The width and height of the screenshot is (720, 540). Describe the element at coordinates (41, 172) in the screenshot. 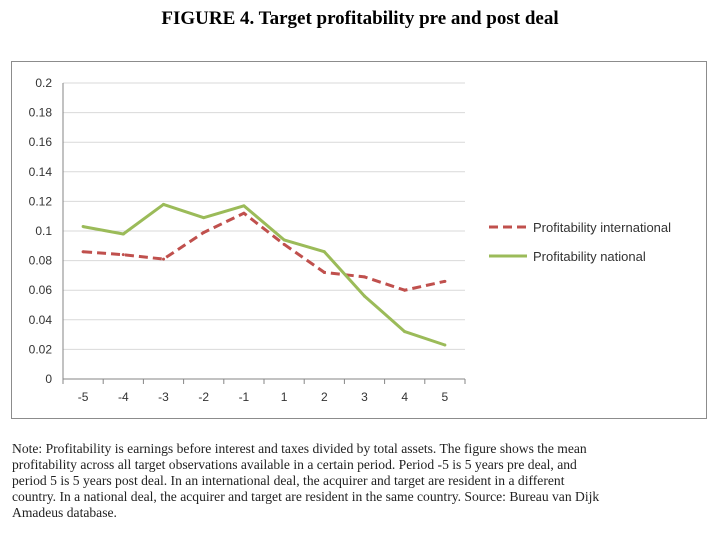

I see `y-tick-label: 0.14` at that location.